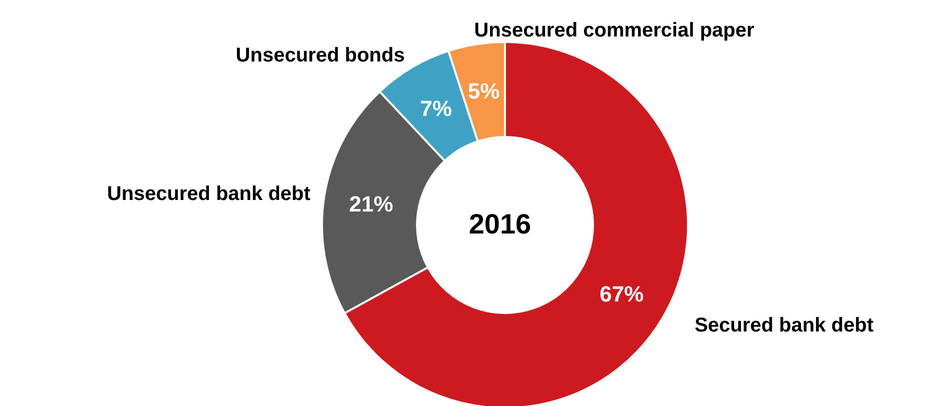 The width and height of the screenshot is (928, 406). I want to click on slice-label: Secured bank debt, so click(784, 325).